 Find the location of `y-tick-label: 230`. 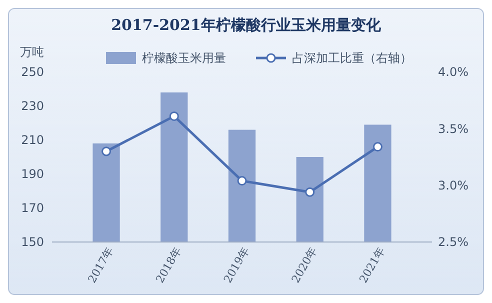

y-tick-label: 230 is located at coordinates (32, 106).